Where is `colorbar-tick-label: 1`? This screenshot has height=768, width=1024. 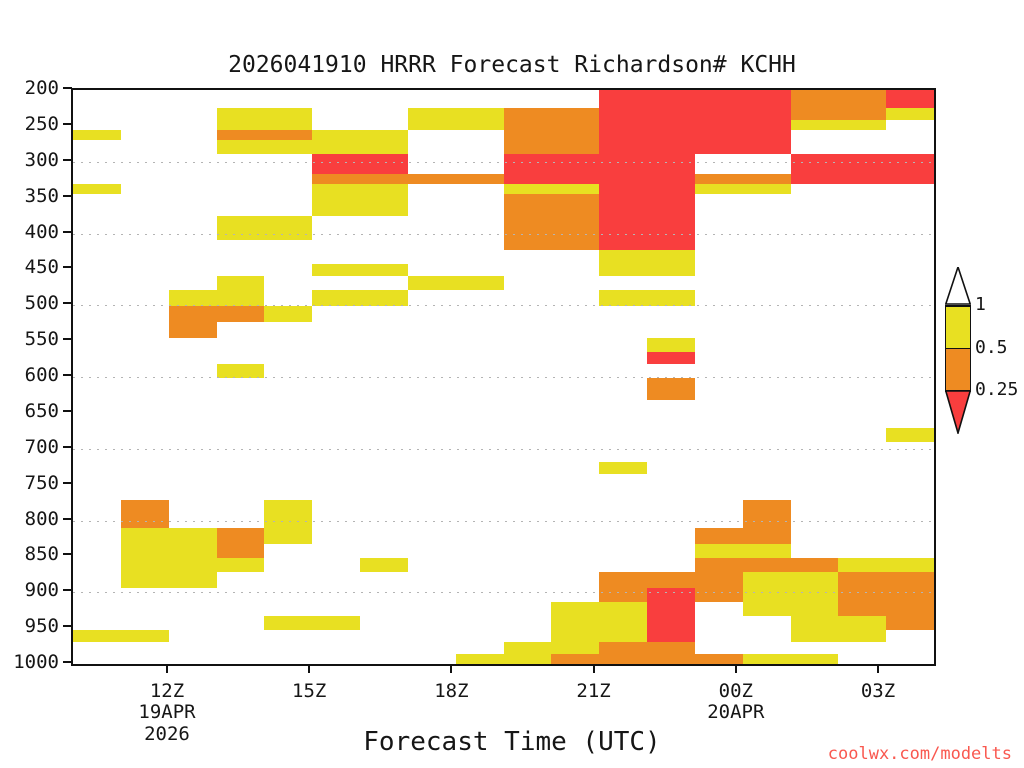 colorbar-tick-label: 1 is located at coordinates (980, 304).